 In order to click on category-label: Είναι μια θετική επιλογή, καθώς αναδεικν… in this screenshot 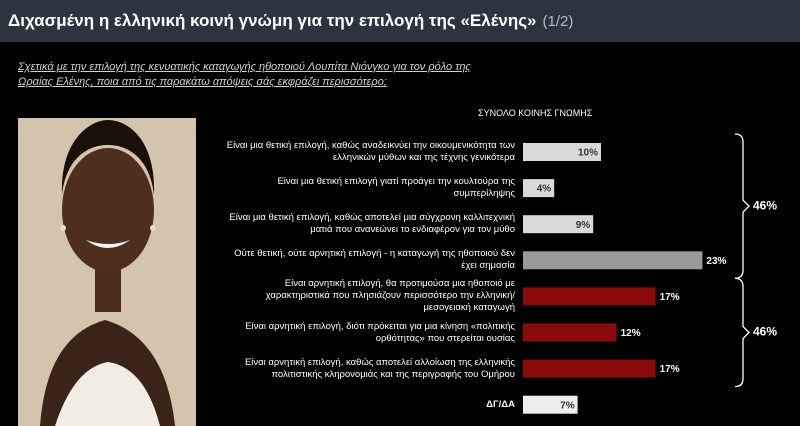, I will do `click(370, 151)`.